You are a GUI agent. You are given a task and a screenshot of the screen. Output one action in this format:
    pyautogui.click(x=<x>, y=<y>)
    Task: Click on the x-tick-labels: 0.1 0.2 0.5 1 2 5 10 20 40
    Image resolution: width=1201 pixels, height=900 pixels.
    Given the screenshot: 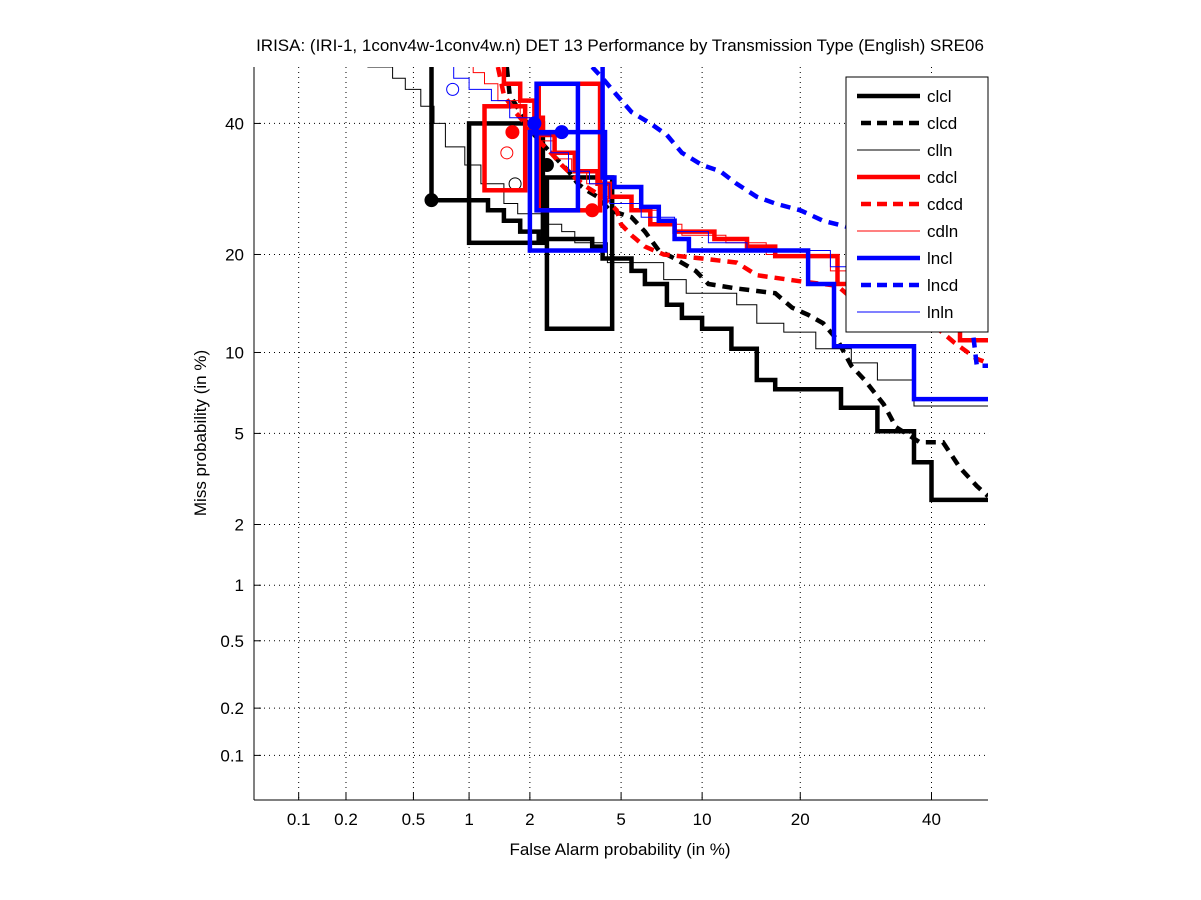 What is the action you would take?
    pyautogui.click(x=614, y=819)
    